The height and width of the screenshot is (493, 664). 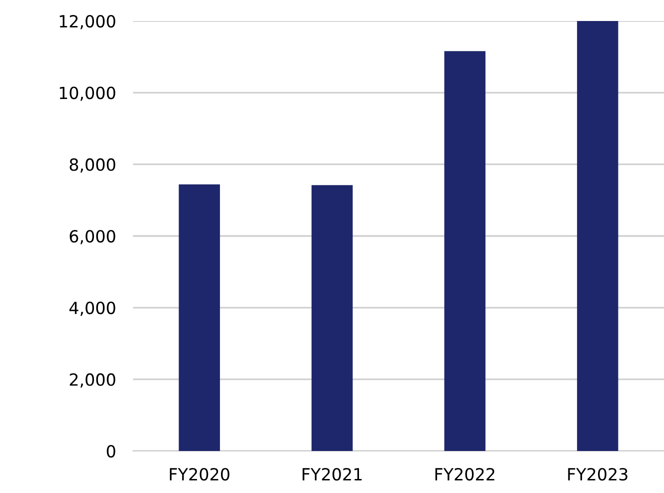 I want to click on x-tick-label: FY2023, so click(x=598, y=474).